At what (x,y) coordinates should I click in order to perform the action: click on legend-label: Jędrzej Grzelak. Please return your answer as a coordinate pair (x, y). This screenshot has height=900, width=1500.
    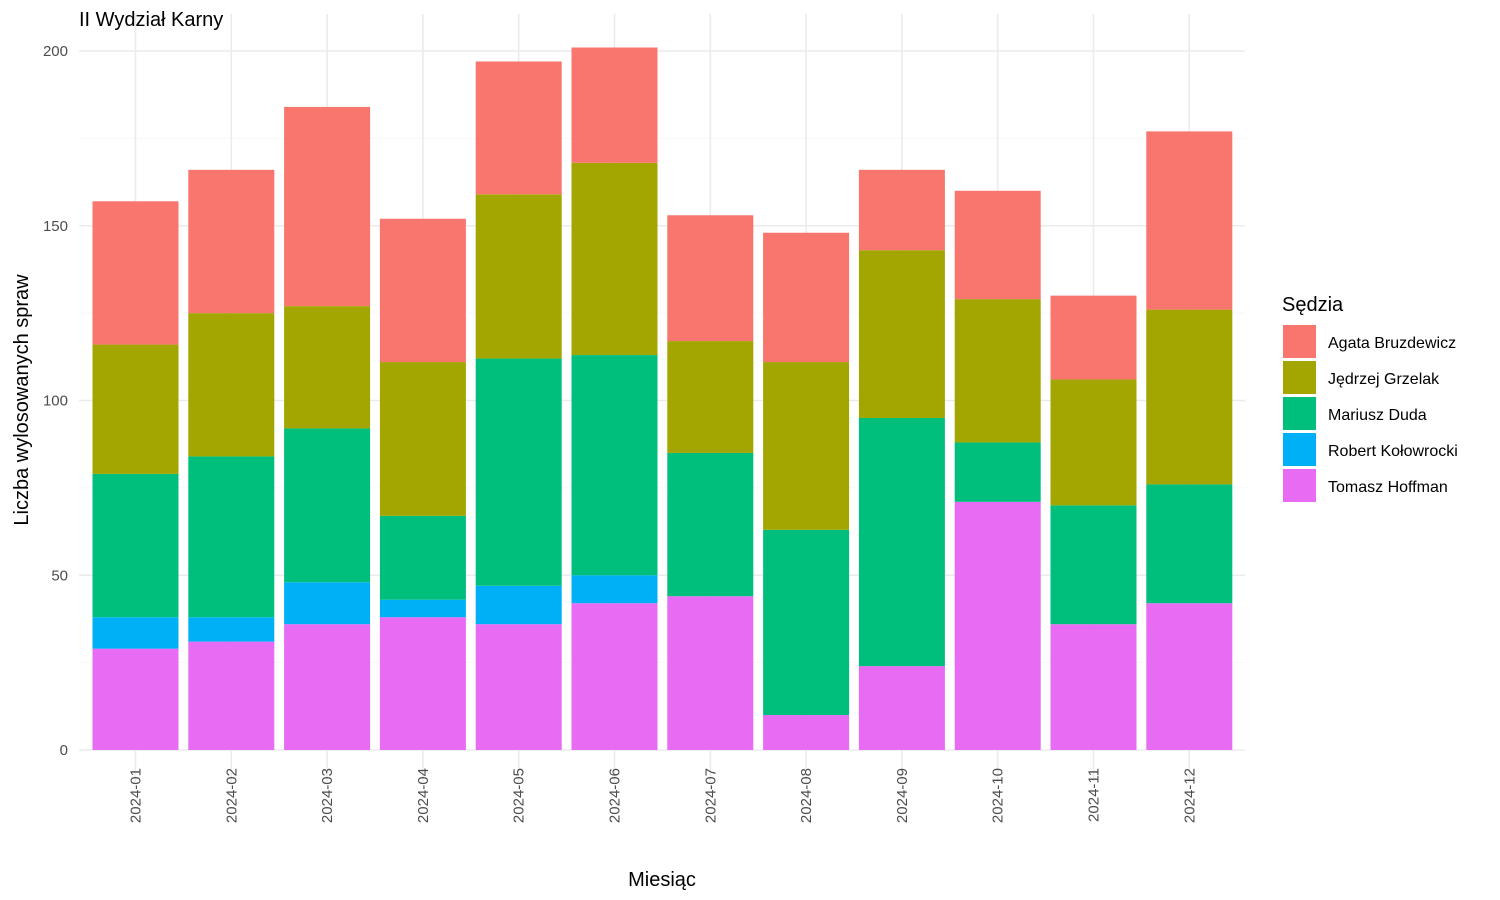
    Looking at the image, I should click on (1384, 379).